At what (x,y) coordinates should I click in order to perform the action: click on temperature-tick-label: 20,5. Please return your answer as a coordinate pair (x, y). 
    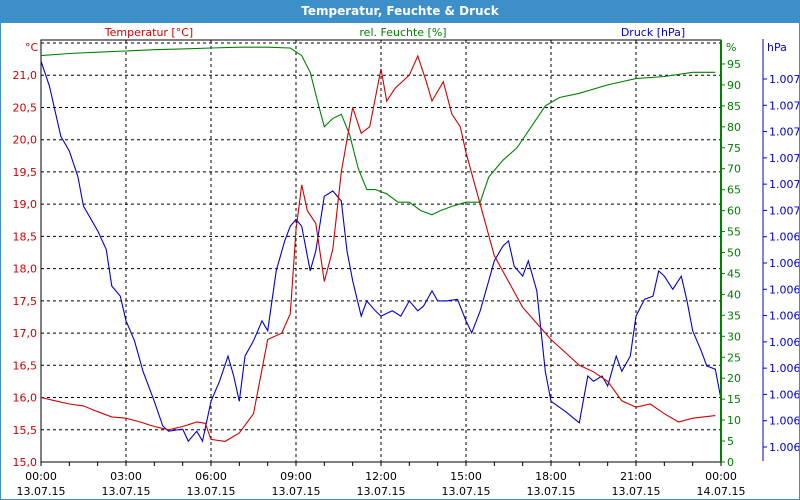
    Looking at the image, I should click on (25, 107).